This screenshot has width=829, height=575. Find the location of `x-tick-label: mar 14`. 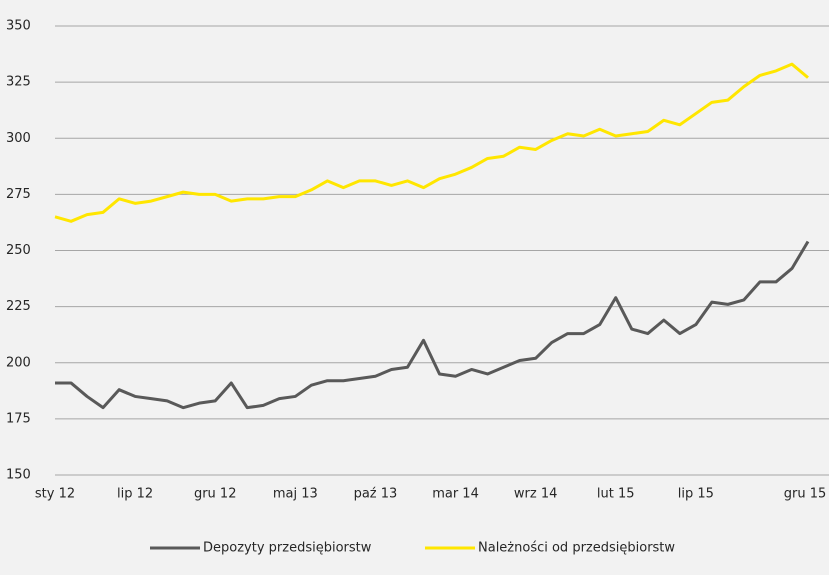

x-tick-label: mar 14 is located at coordinates (455, 494).